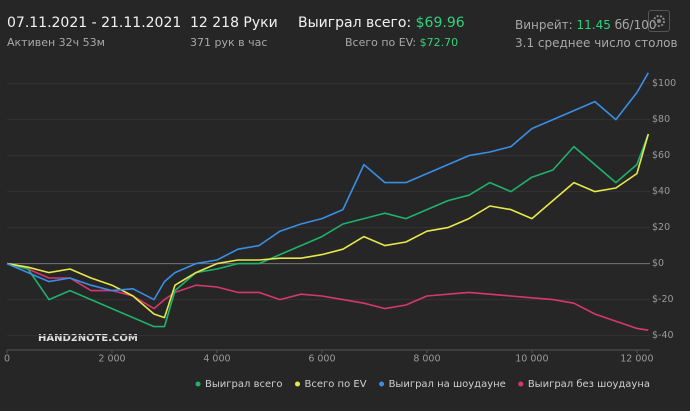  What do you see at coordinates (56, 42) in the screenshot?
I see `active-time: Активен 32ч 53м` at bounding box center [56, 42].